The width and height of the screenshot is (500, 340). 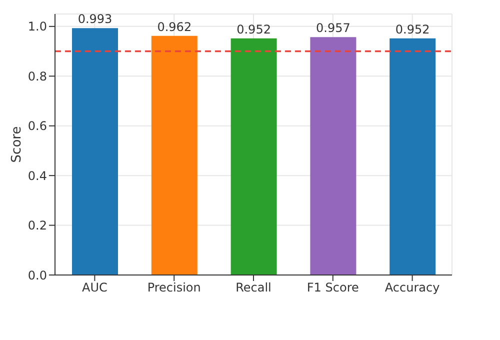 What do you see at coordinates (17, 144) in the screenshot?
I see `y-axis-title: Score` at bounding box center [17, 144].